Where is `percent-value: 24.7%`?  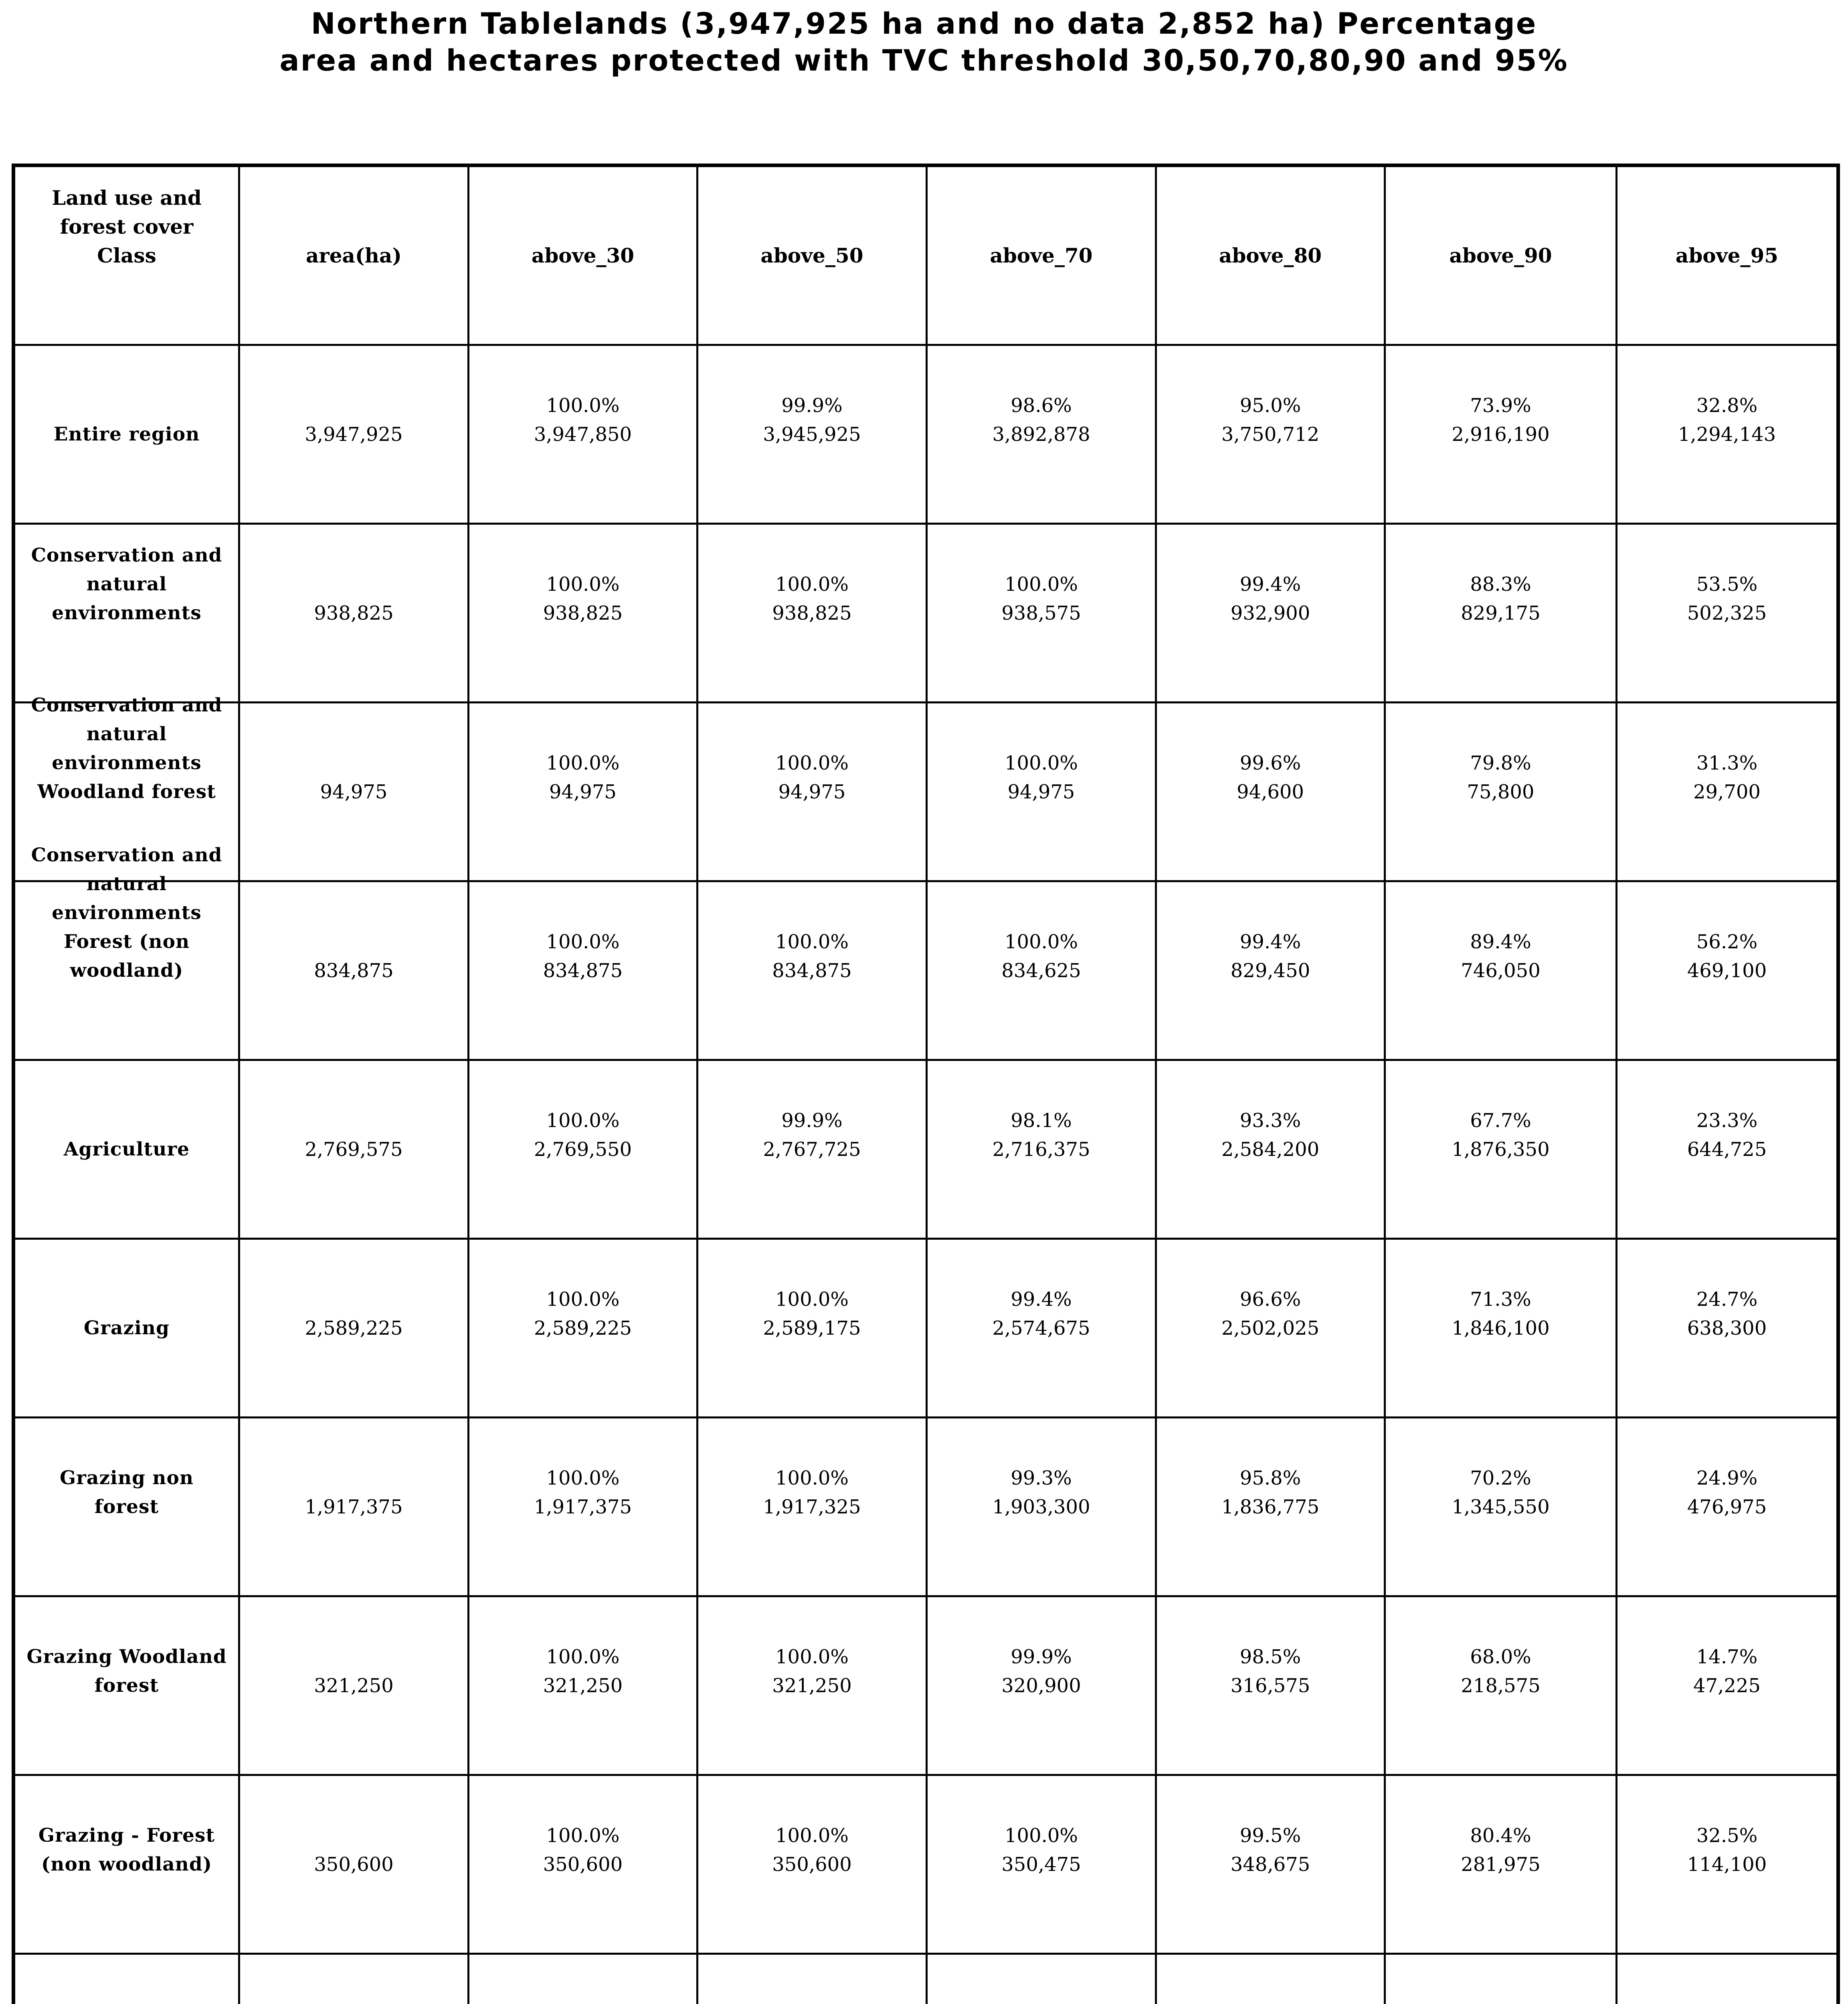 percent-value: 24.7% is located at coordinates (1727, 1299).